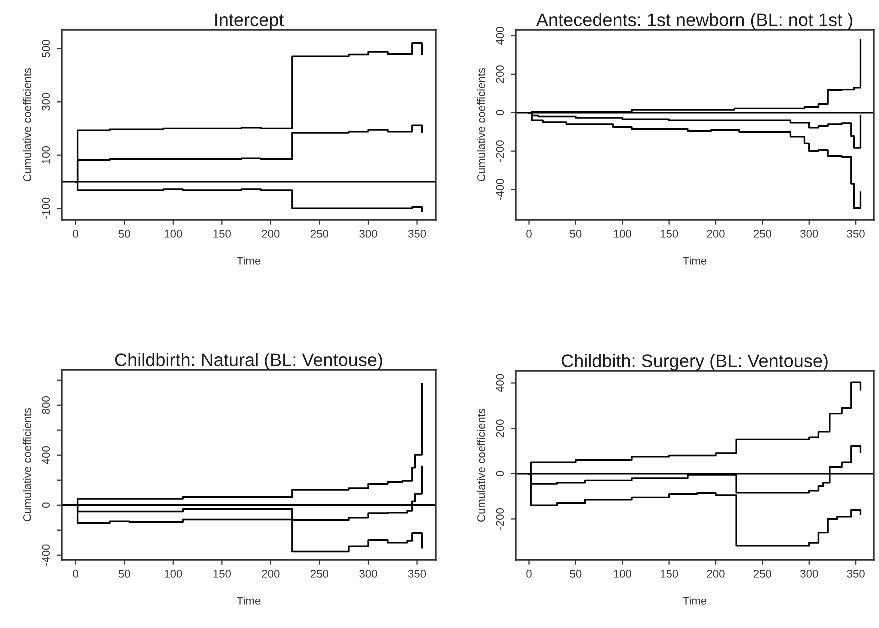  I want to click on chart-title: Childbirth: Natural (BL: Ventouse), so click(248, 361).